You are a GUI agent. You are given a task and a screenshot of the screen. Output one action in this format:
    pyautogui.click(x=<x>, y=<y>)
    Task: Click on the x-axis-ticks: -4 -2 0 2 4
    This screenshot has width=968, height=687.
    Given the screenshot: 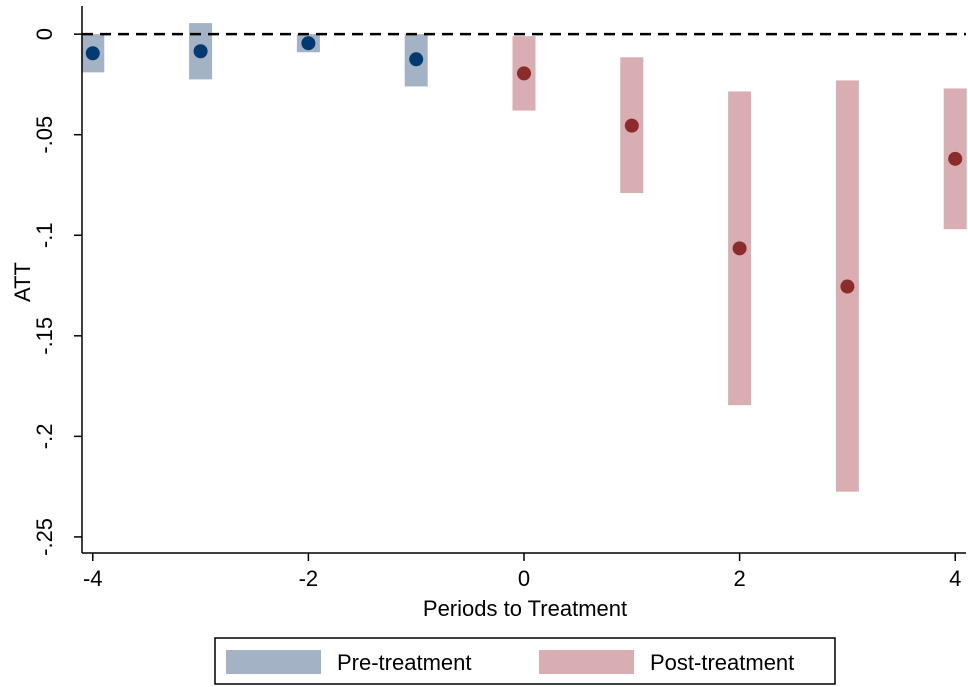 What is the action you would take?
    pyautogui.click(x=522, y=572)
    